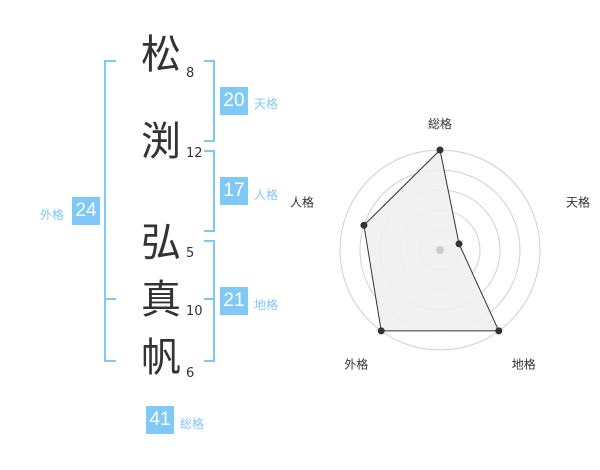  Describe the element at coordinates (266, 305) in the screenshot. I see `chikaku-label: 地格` at that location.